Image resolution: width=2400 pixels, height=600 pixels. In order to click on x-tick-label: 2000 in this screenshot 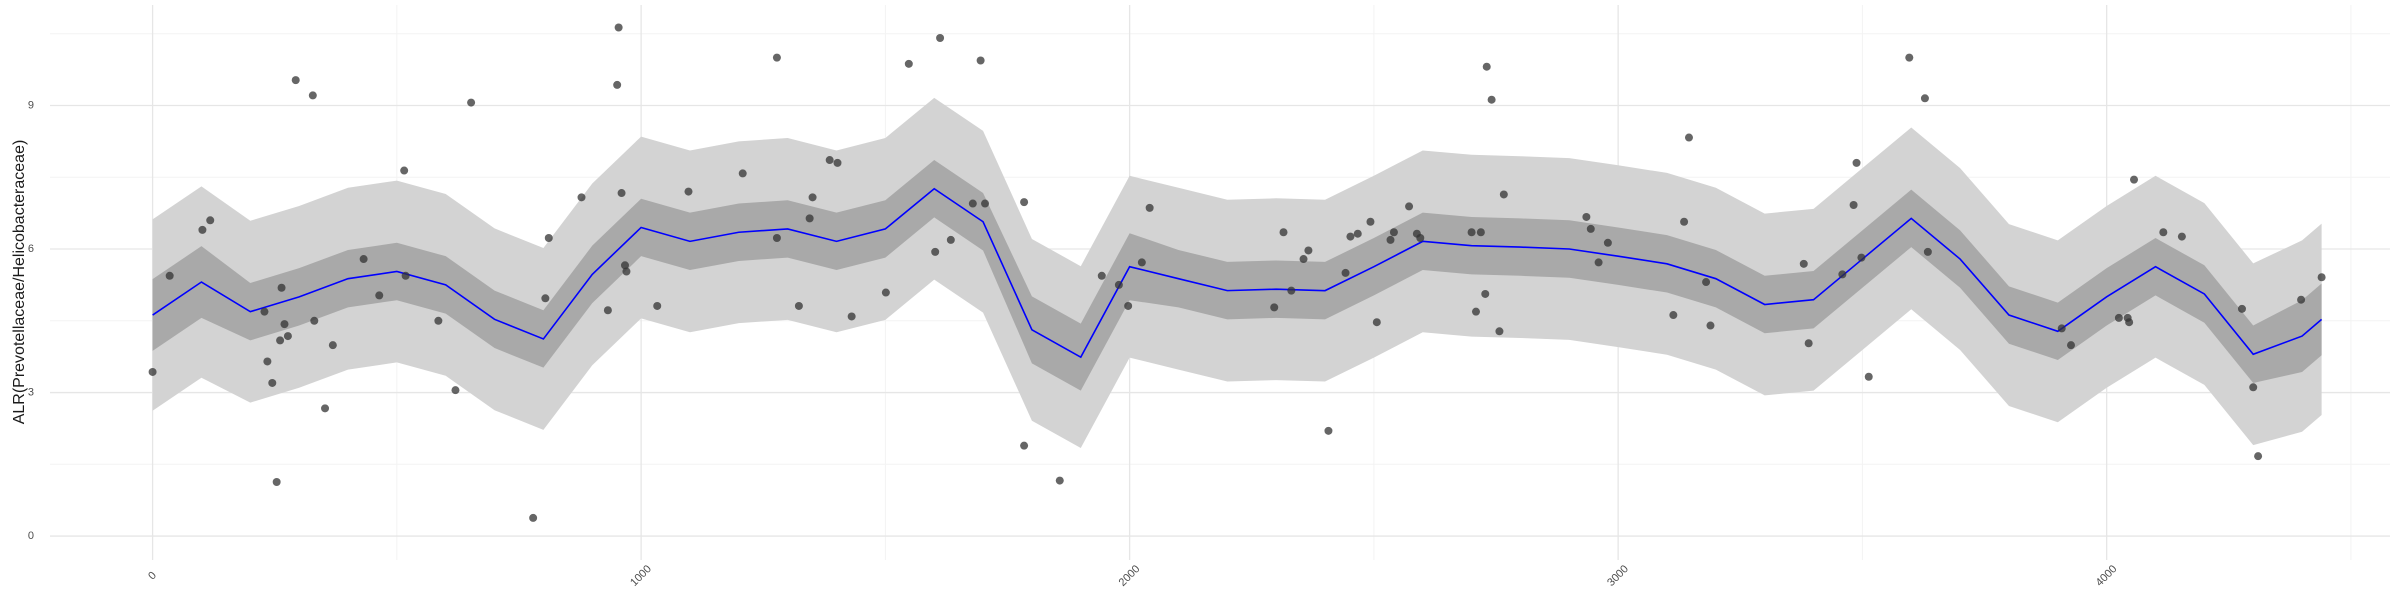, I will do `click(1130, 576)`.